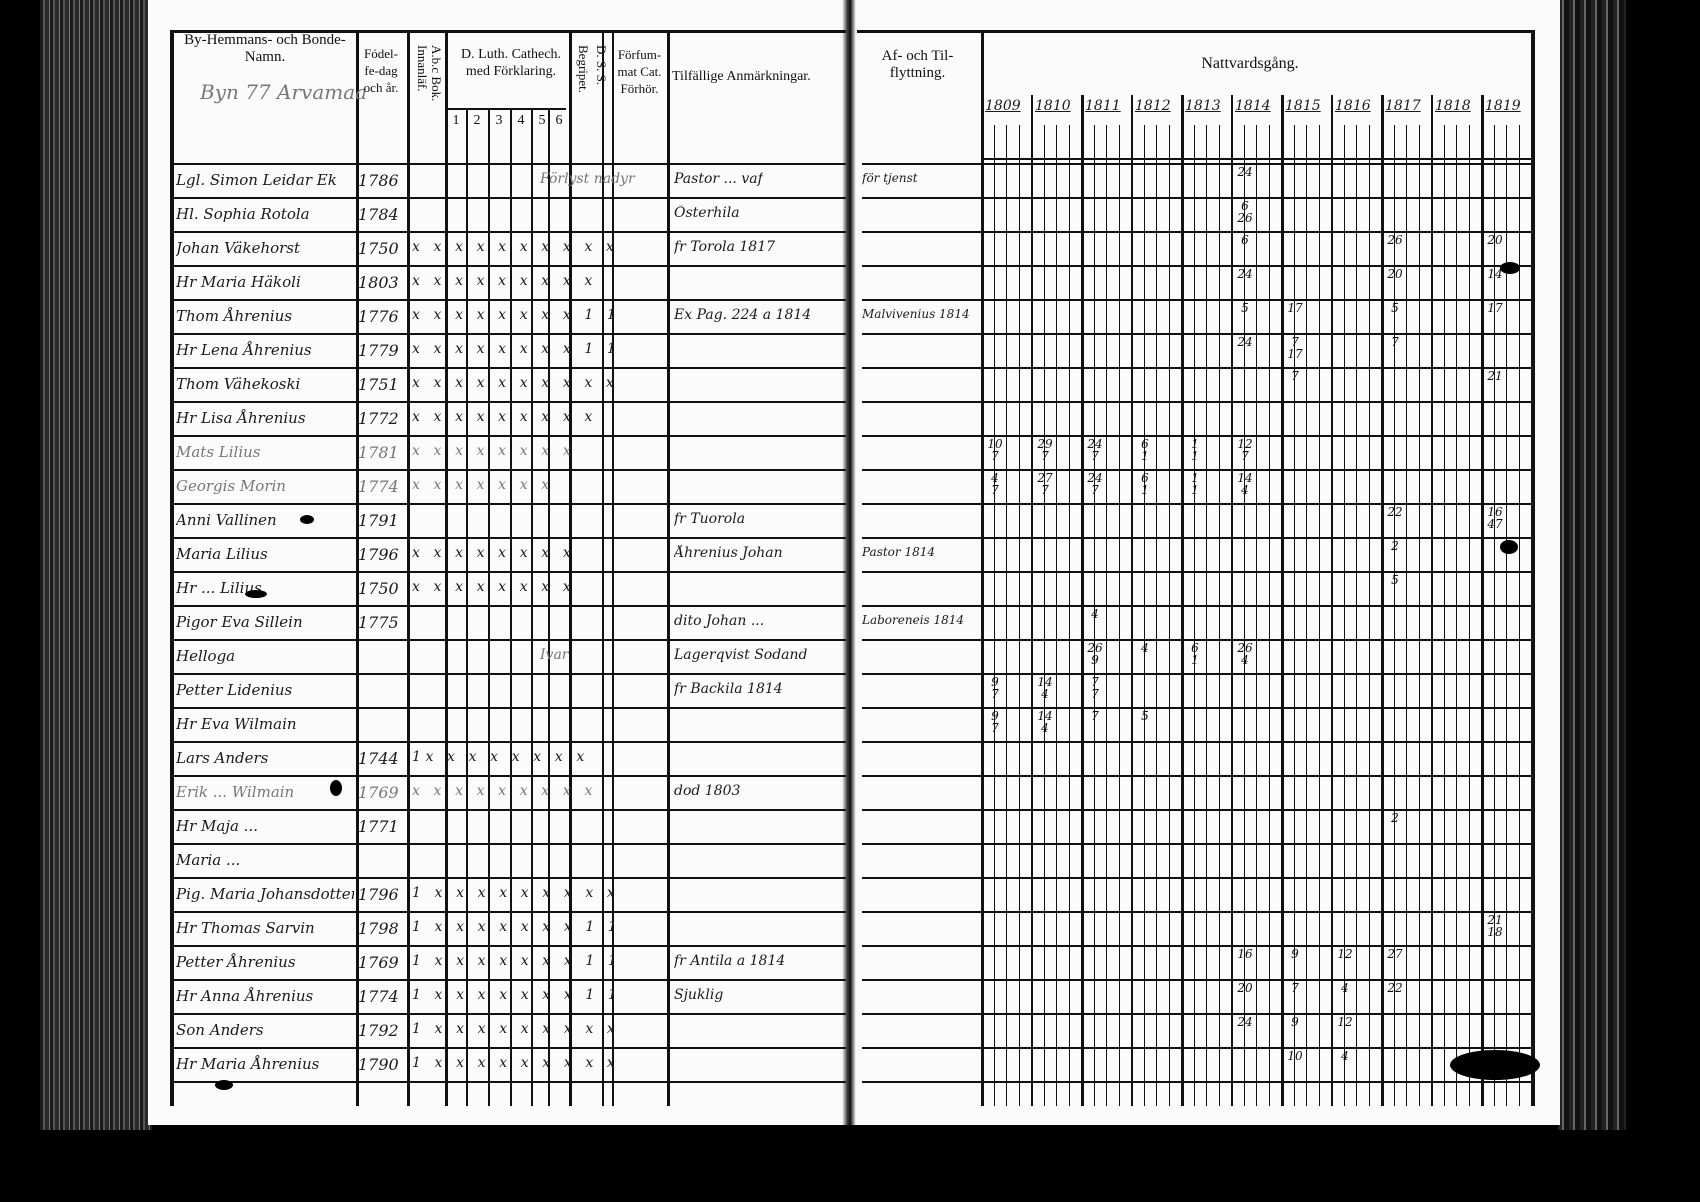  Describe the element at coordinates (248, 1064) in the screenshot. I see `person-name: Hr Maria Åhrenius` at that location.